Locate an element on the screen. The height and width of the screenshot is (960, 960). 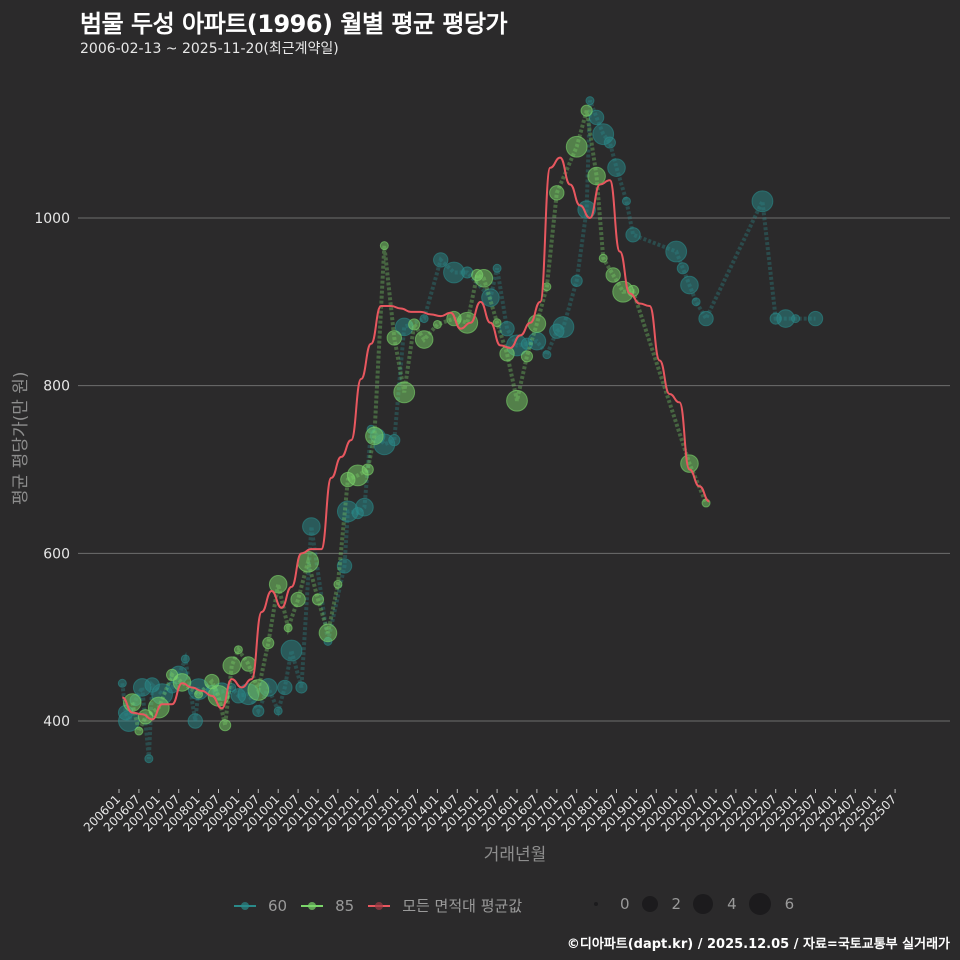
size-legend-item: 6 is located at coordinates (771, 904).